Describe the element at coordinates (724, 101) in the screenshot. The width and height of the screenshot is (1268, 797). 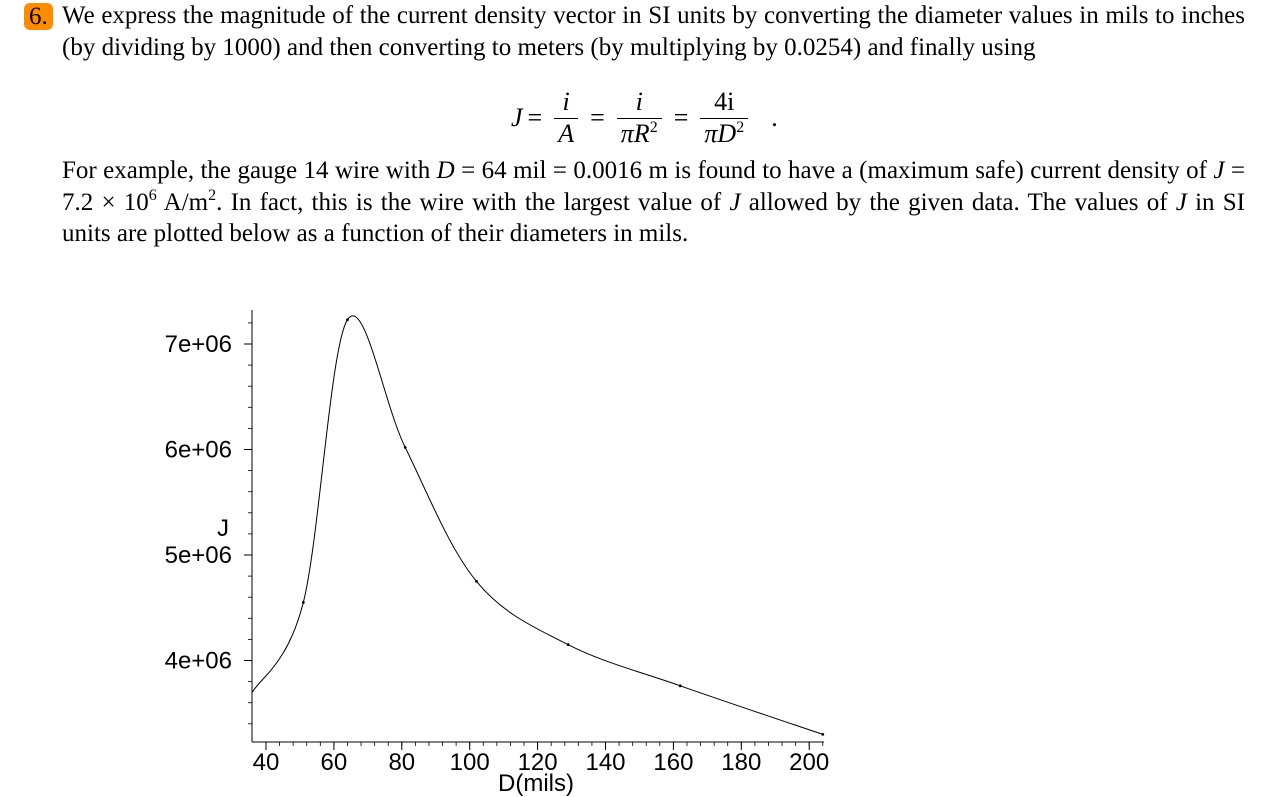
I see `eq-f3-numerator: 4i` at that location.